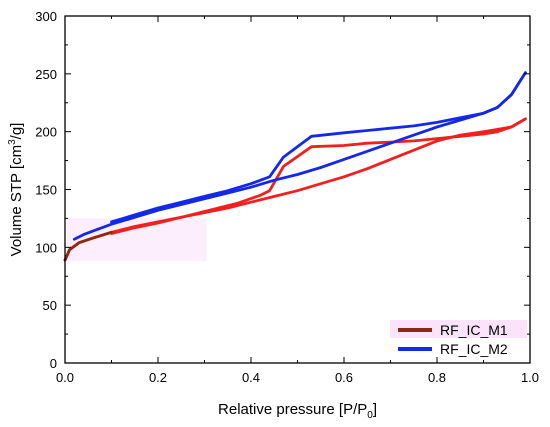 This screenshot has height=427, width=550. What do you see at coordinates (474, 330) in the screenshot?
I see `legend-label-rf-ic-m1: RF_IC_M1` at bounding box center [474, 330].